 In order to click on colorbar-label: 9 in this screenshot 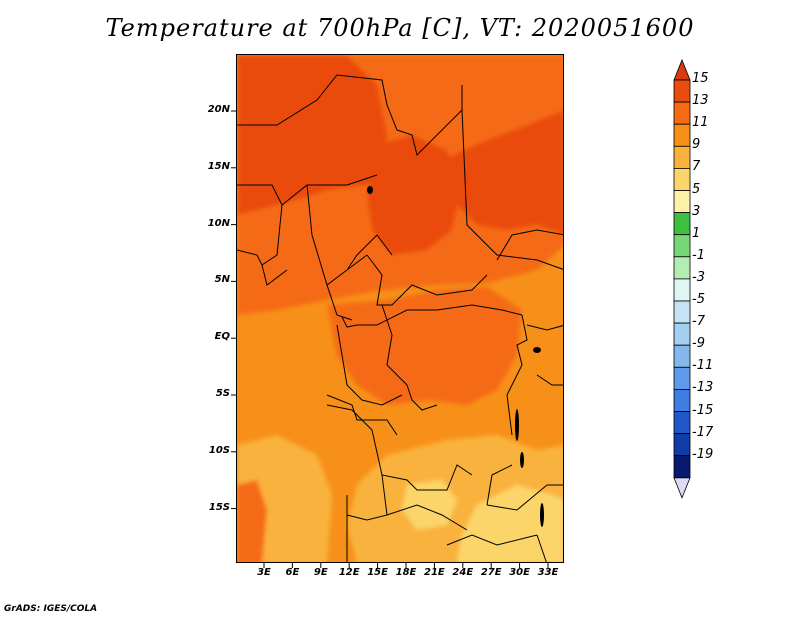, I will do `click(696, 145)`.